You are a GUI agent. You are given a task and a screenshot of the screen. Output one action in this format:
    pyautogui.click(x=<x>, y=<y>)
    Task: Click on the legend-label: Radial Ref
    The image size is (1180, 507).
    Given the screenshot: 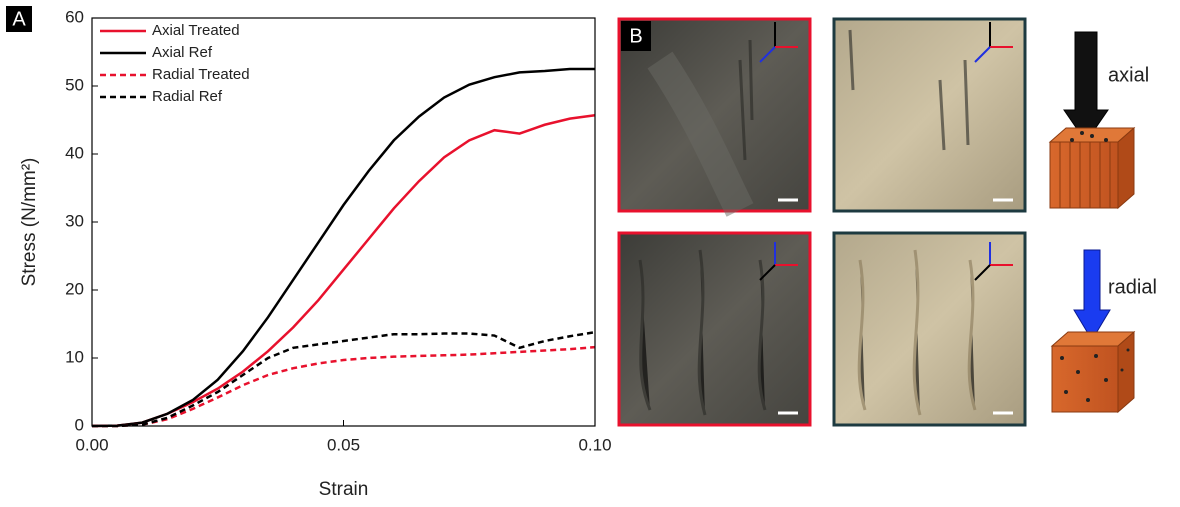 What is the action you would take?
    pyautogui.click(x=187, y=96)
    